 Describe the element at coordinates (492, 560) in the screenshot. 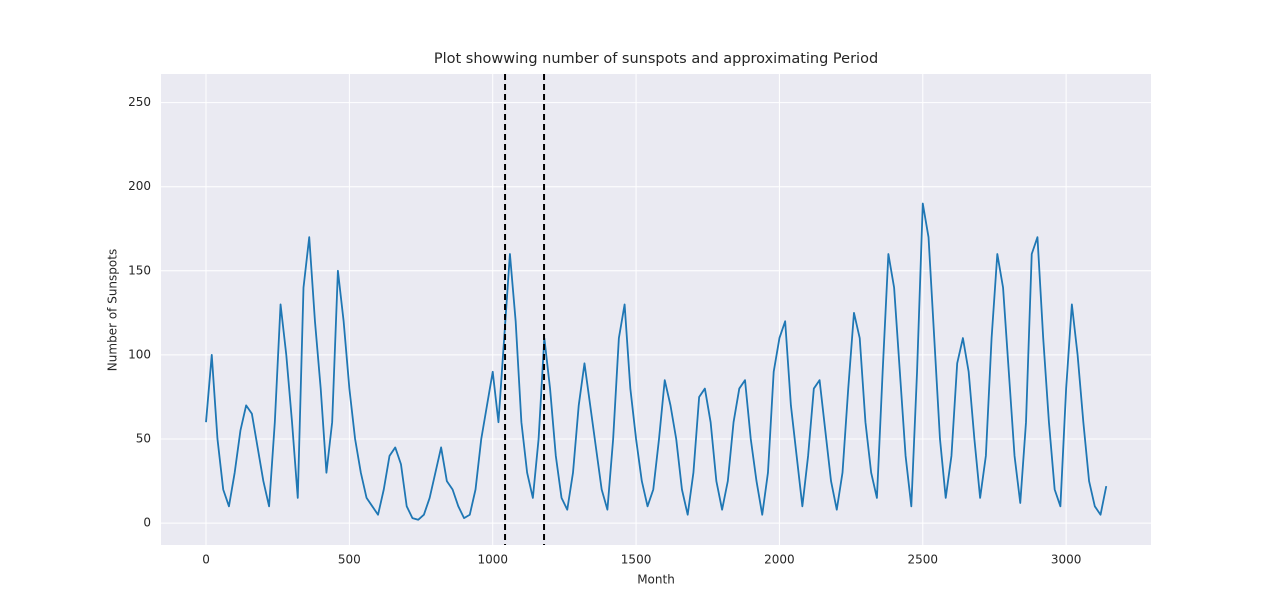

I see `x-tick-label: 1000` at that location.